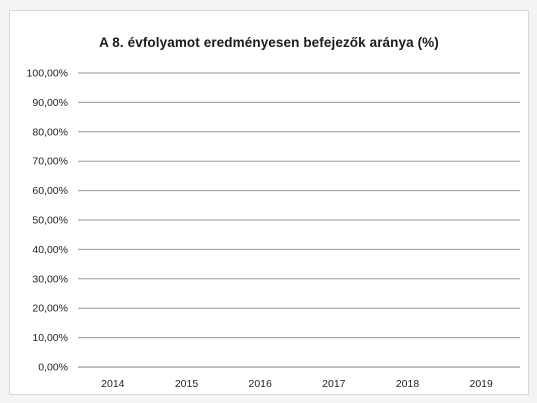 Image resolution: width=537 pixels, height=403 pixels. Describe the element at coordinates (50, 309) in the screenshot. I see `y-tick-label: 20,00%` at that location.